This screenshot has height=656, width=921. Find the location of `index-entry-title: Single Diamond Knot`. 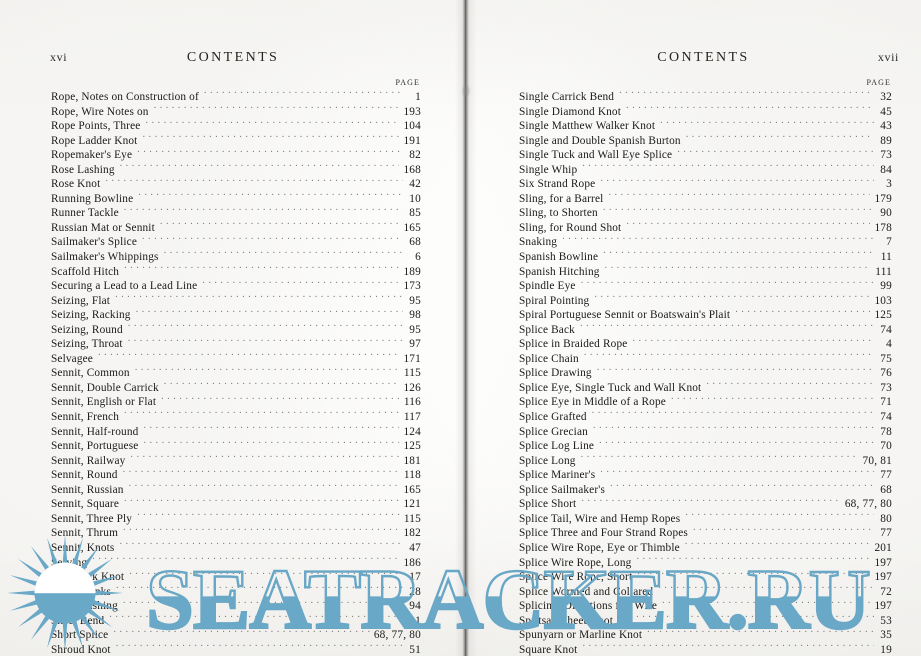

index-entry-title: Single Diamond Knot is located at coordinates (570, 111).